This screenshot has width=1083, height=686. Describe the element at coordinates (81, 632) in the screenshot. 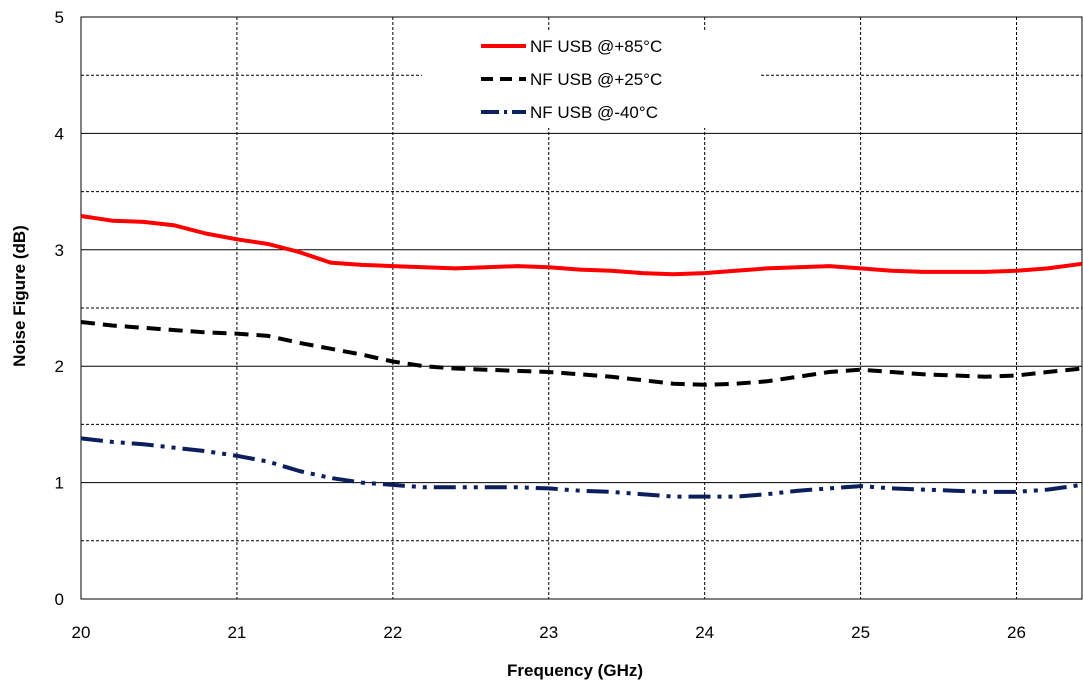

I see `x-tick-label: 20` at that location.